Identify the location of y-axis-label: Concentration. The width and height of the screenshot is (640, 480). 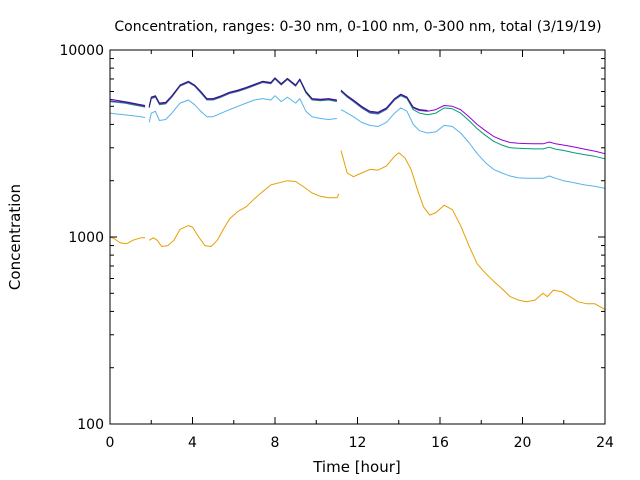
(15, 237).